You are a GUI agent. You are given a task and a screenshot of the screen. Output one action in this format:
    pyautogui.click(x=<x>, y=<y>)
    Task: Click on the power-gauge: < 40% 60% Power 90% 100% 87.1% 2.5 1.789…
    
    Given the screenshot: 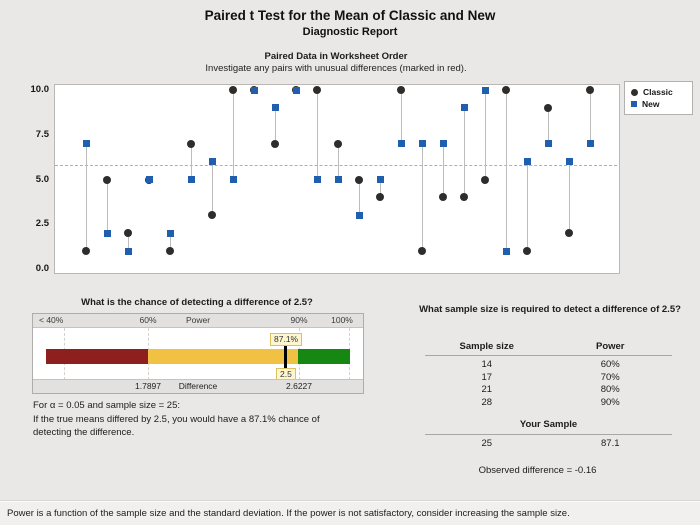 What is the action you would take?
    pyautogui.click(x=198, y=353)
    